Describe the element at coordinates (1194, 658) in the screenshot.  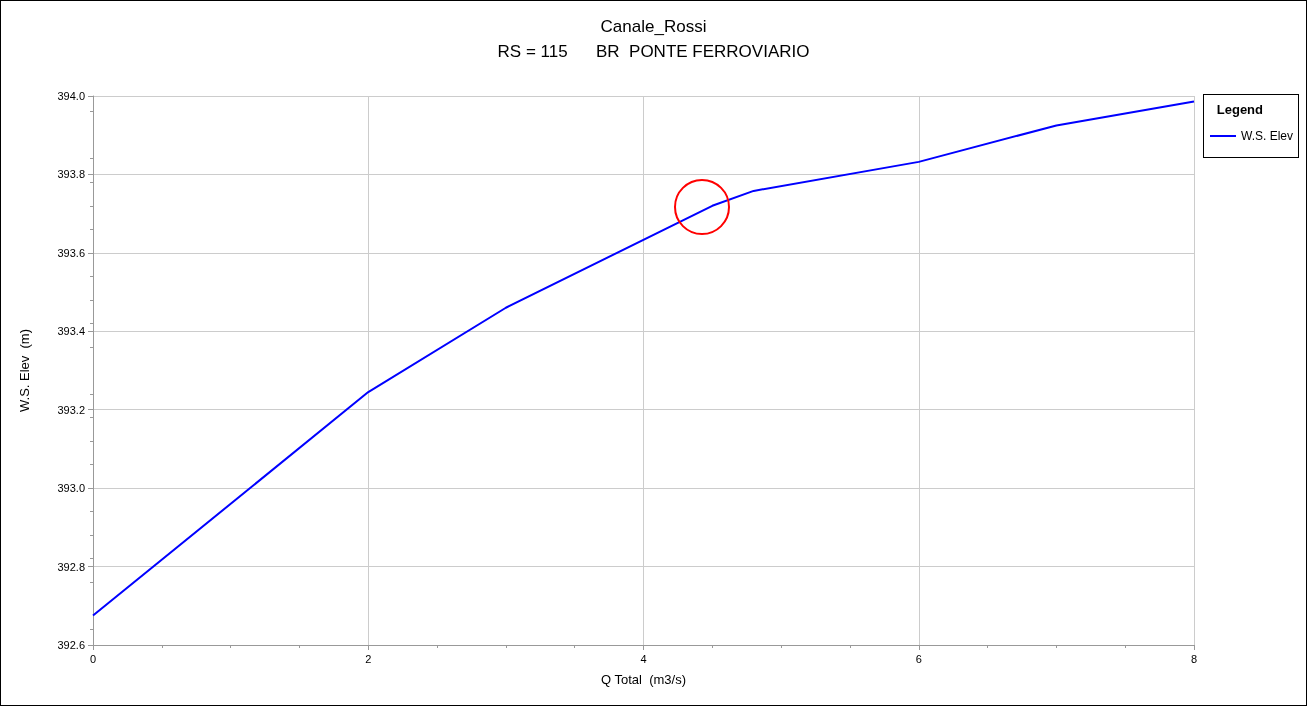
I see `x-tick-label: 8` at that location.